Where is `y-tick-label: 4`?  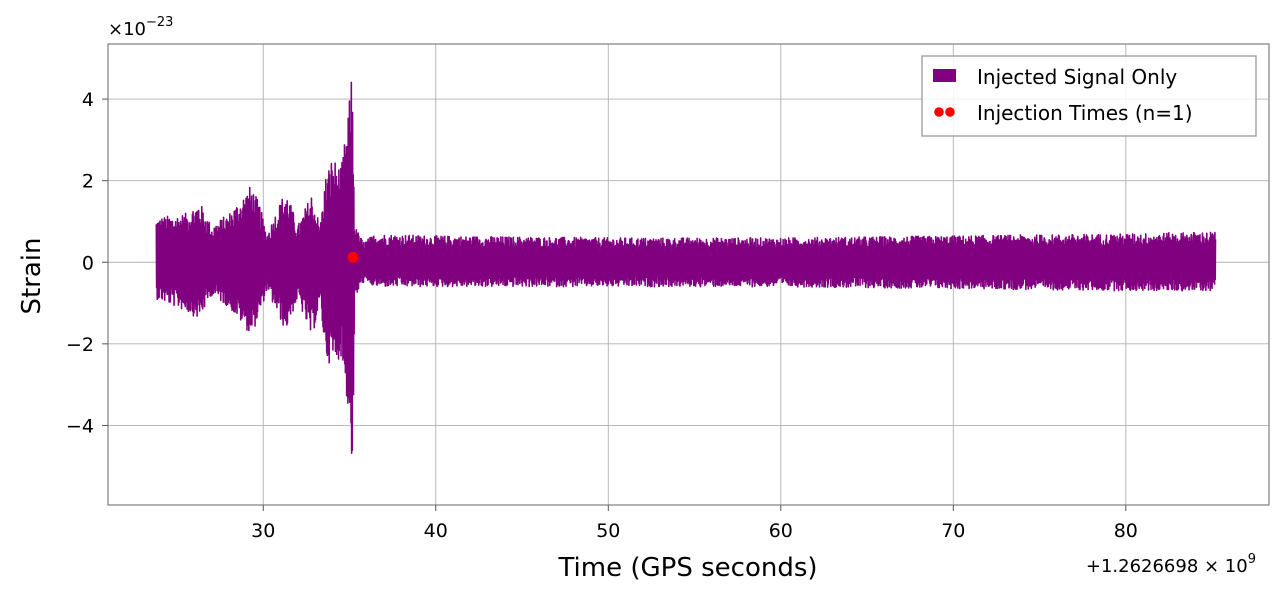
y-tick-label: 4 is located at coordinates (88, 100).